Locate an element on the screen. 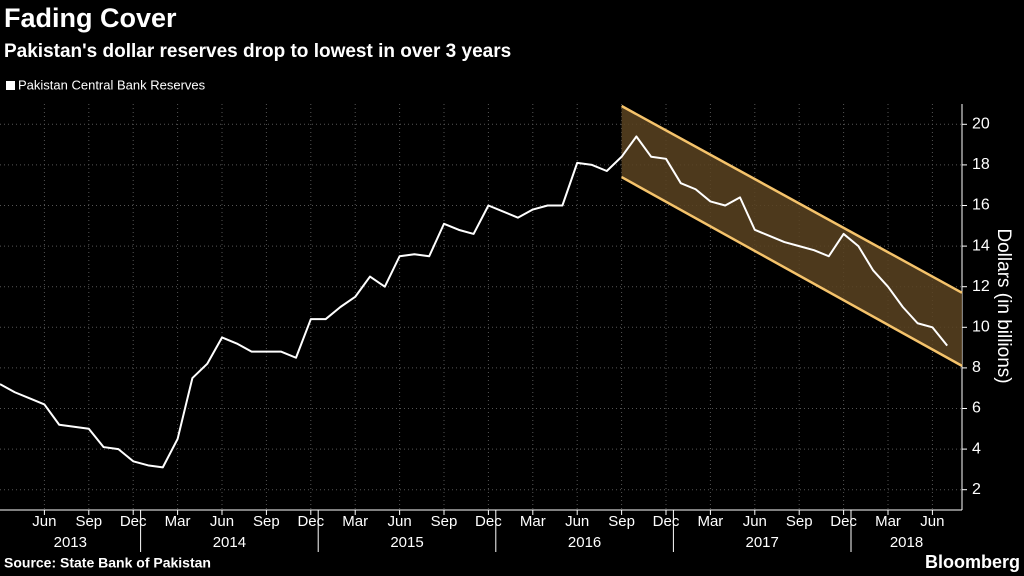 The image size is (1024, 576). y-axis-label: Dollars (in billions) is located at coordinates (1003, 305).